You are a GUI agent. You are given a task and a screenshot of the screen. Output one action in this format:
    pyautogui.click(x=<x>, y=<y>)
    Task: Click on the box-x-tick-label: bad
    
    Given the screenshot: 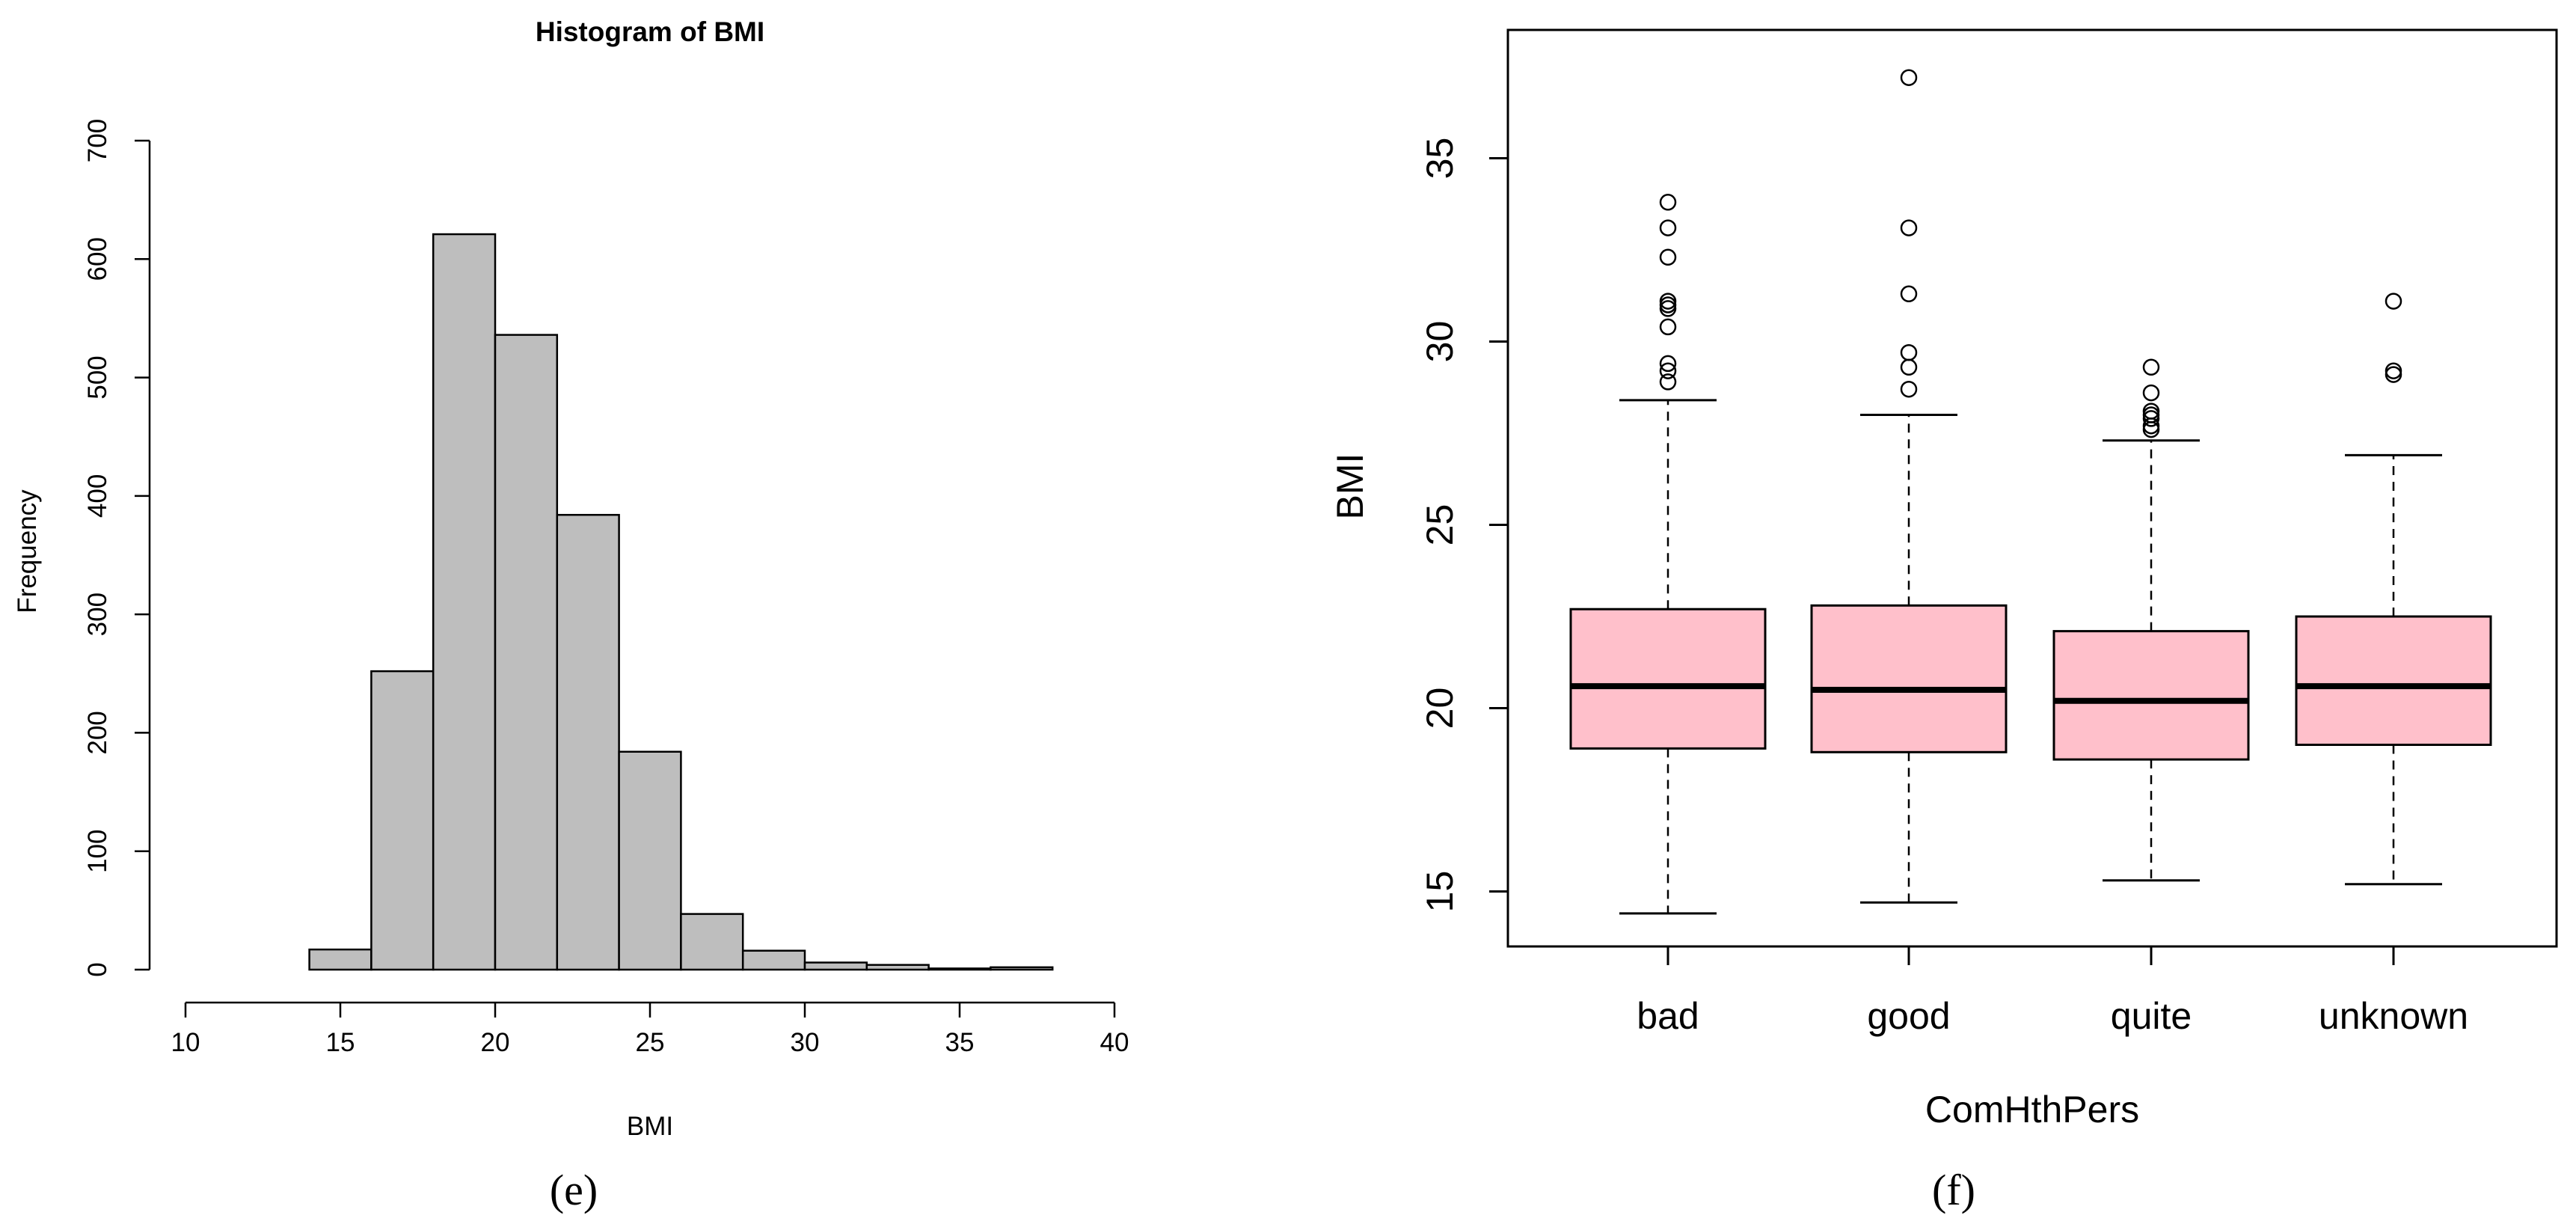 What is the action you would take?
    pyautogui.click(x=1668, y=1016)
    